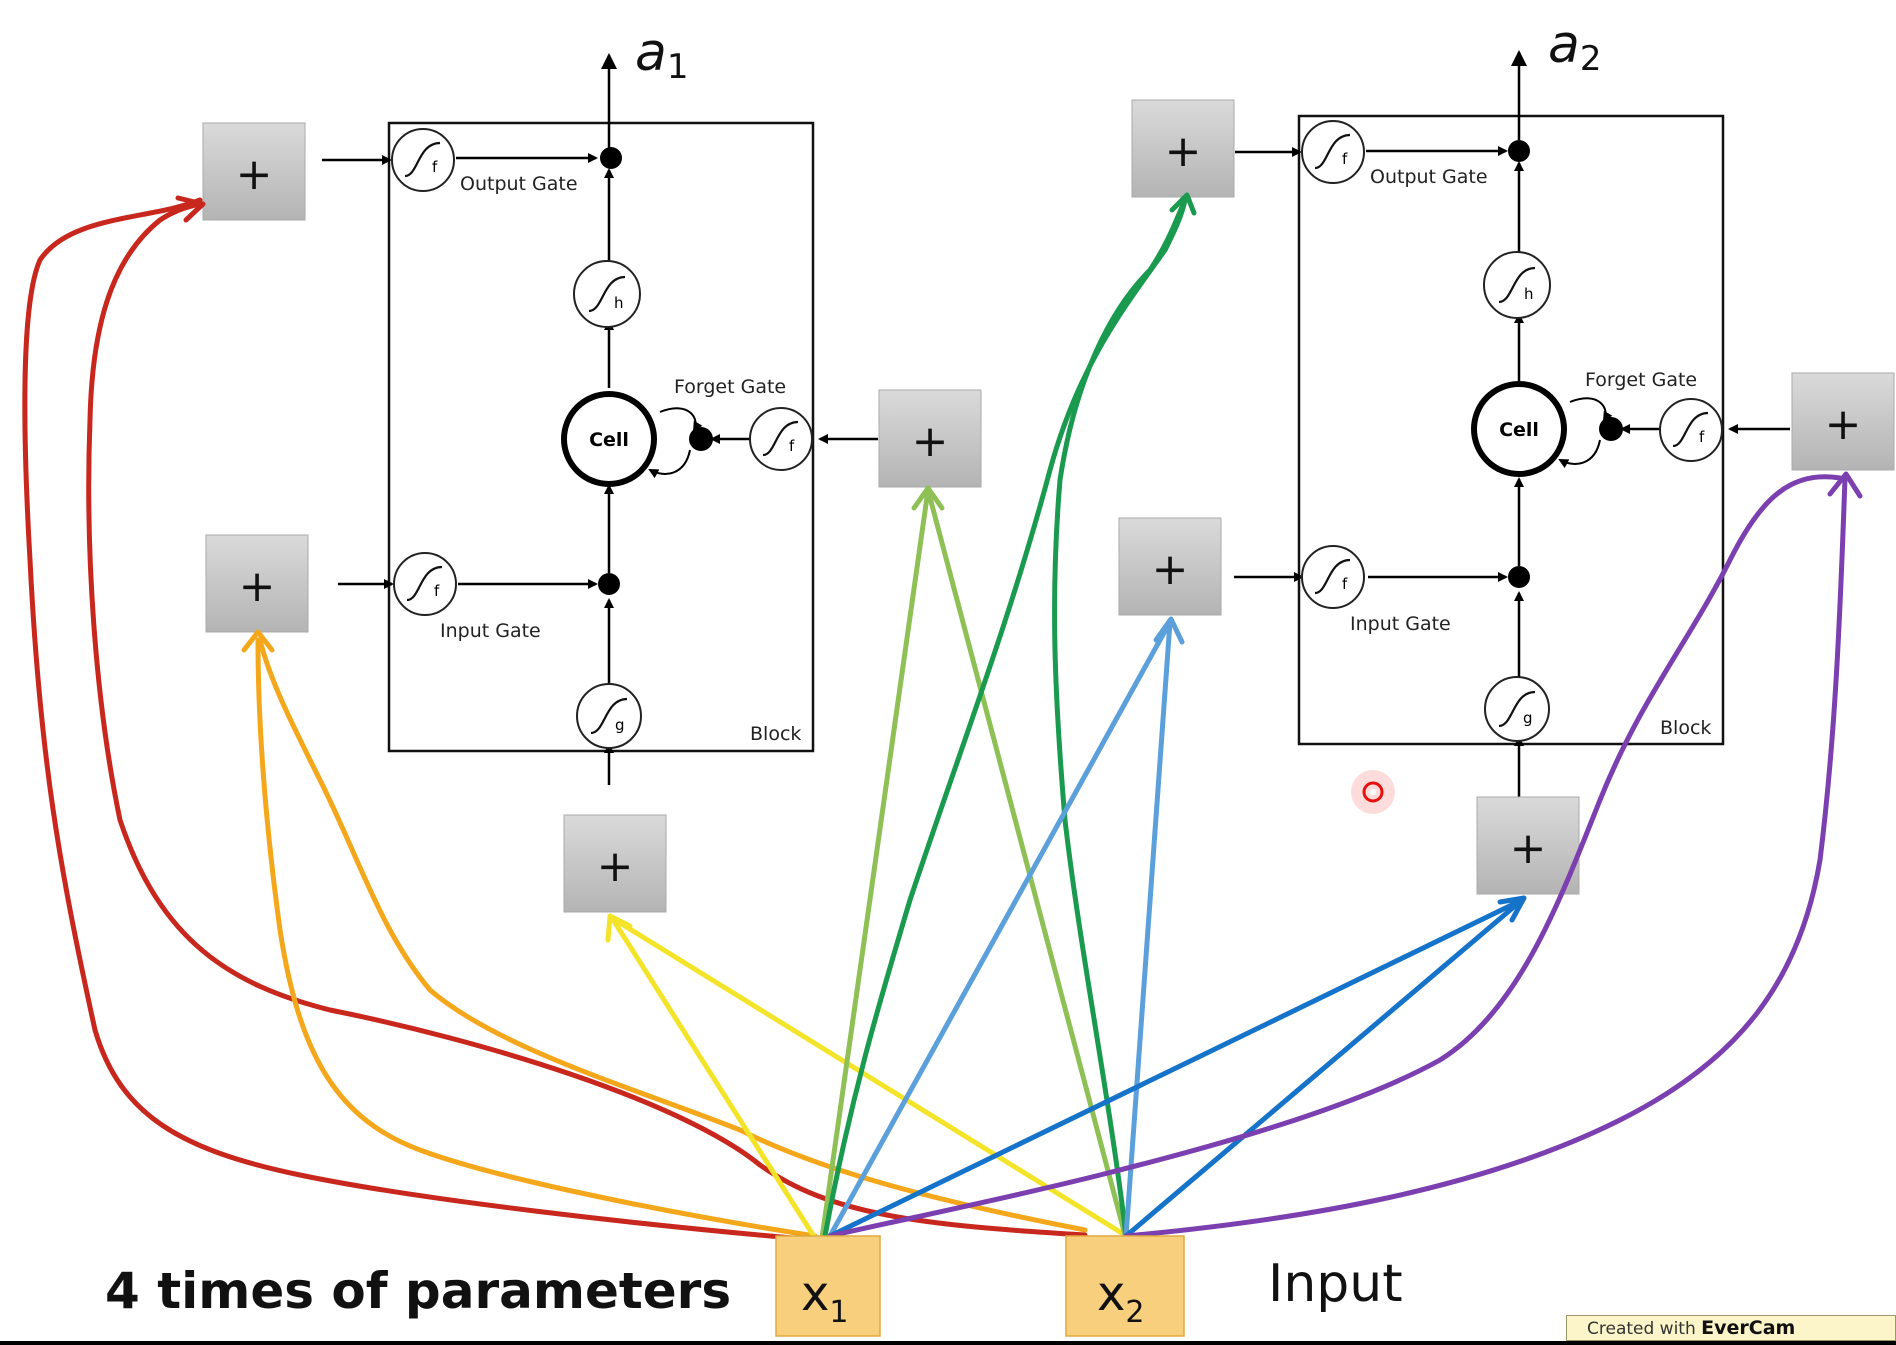 The height and width of the screenshot is (1345, 1896). What do you see at coordinates (875, 864) in the screenshot?
I see `light-green-arrow-x1` at bounding box center [875, 864].